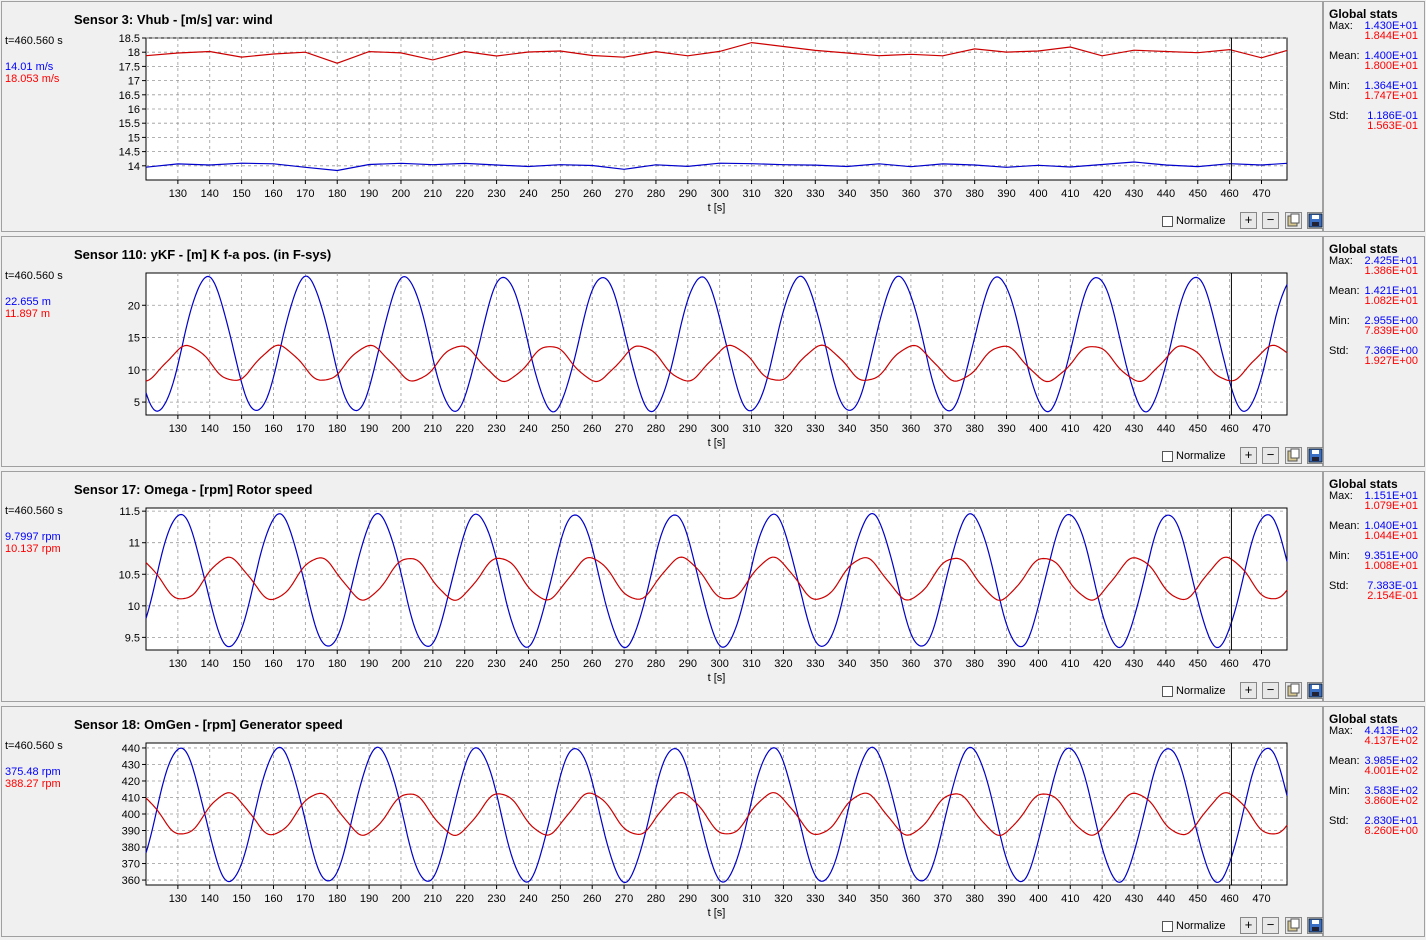 The width and height of the screenshot is (1426, 940). I want to click on x-tick-label: 170, so click(305, 194).